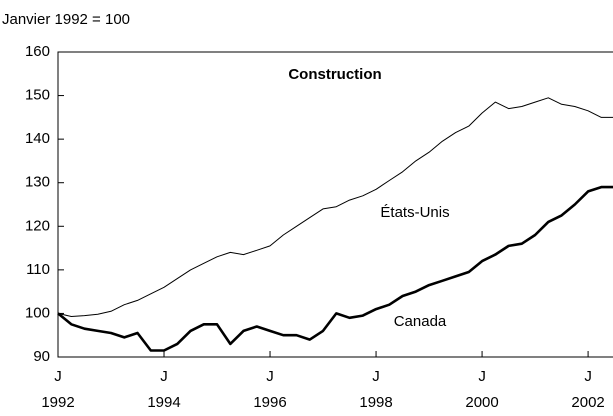  Describe the element at coordinates (37, 182) in the screenshot. I see `y-tick-label: 130` at that location.